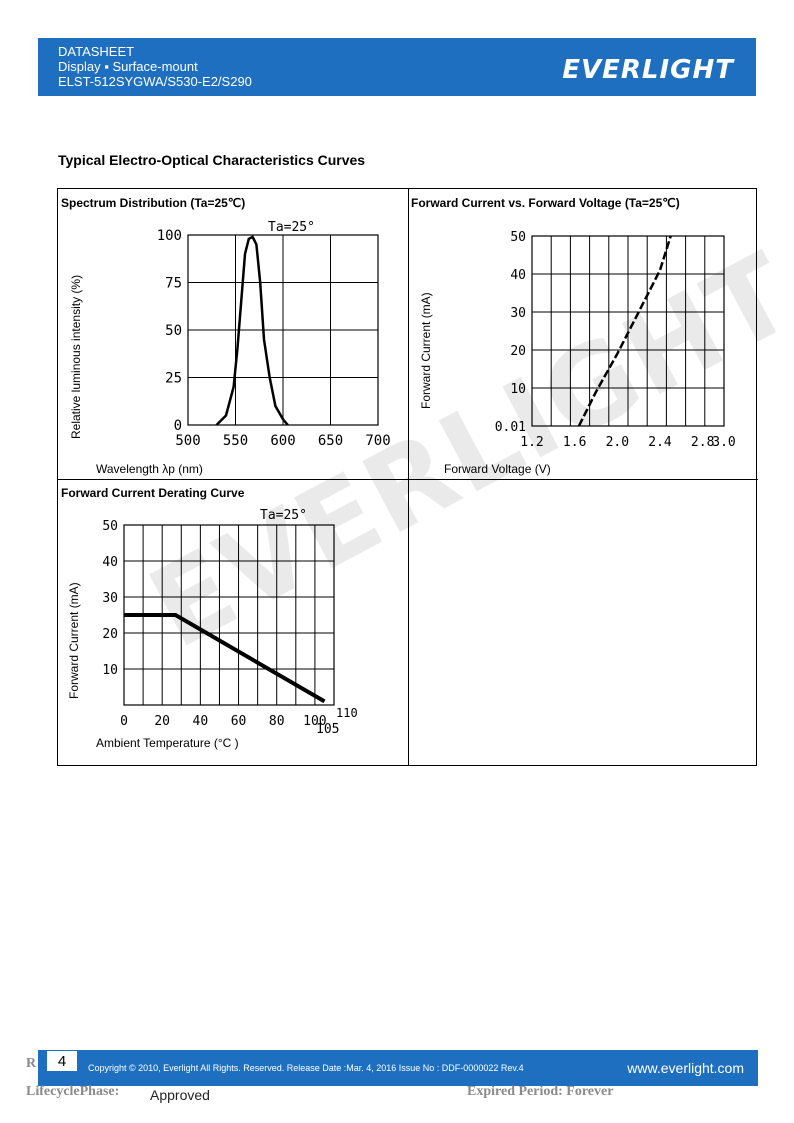 The image size is (794, 1123). I want to click on lifecycle-label: LifecyclePhase:, so click(73, 1091).